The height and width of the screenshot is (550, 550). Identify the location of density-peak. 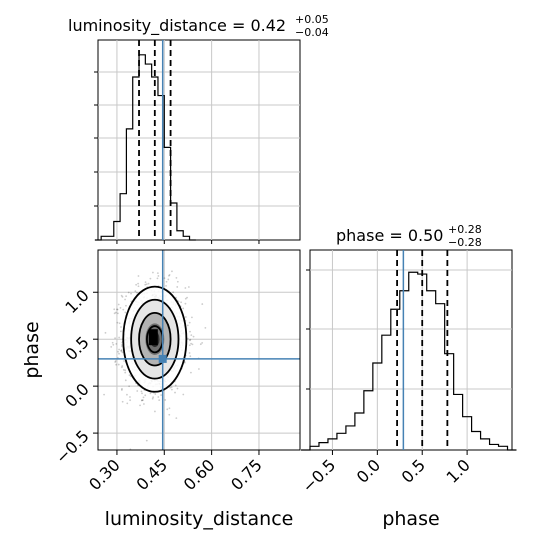
(153, 337).